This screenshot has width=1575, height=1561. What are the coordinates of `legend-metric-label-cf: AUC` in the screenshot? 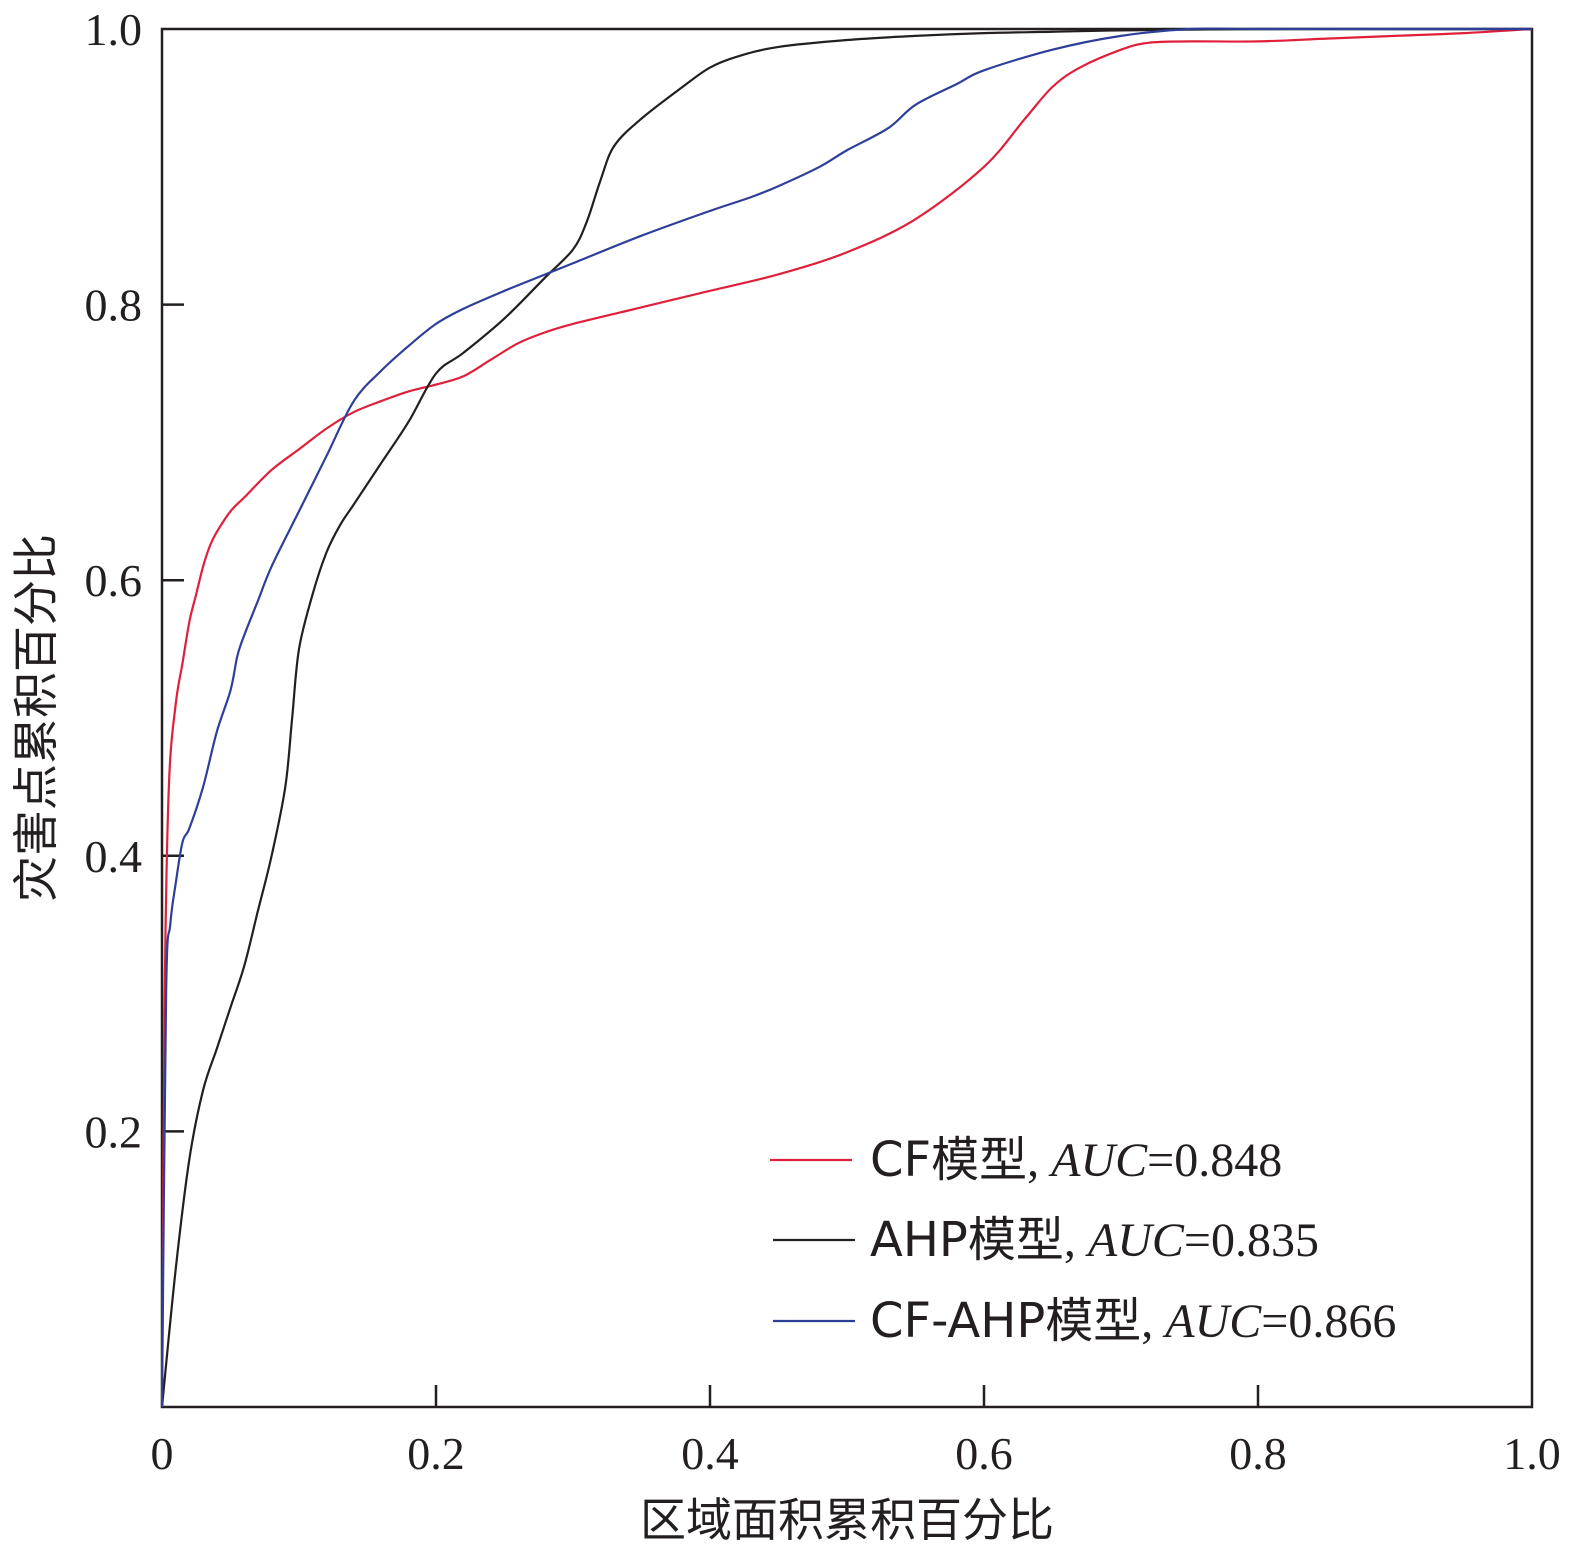 It's located at (1098, 1160).